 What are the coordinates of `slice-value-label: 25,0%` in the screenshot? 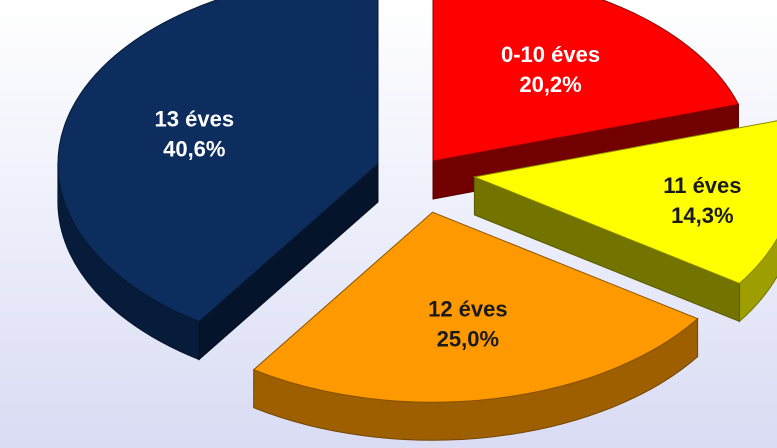 It's located at (468, 338).